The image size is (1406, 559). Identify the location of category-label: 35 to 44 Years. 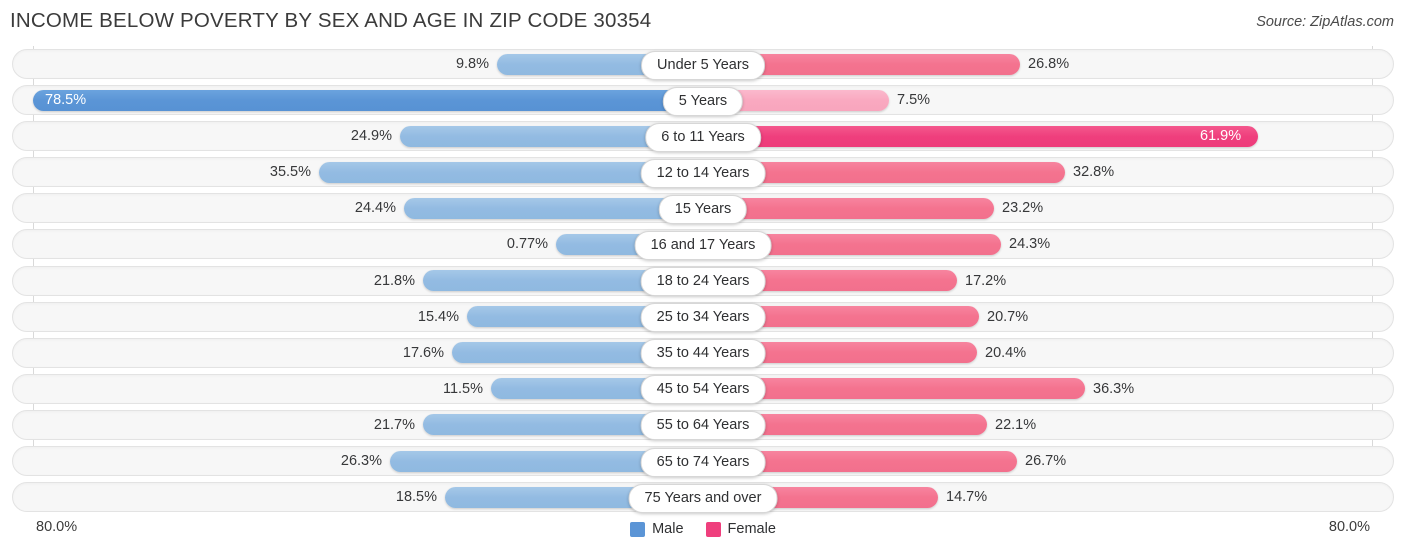
(703, 354).